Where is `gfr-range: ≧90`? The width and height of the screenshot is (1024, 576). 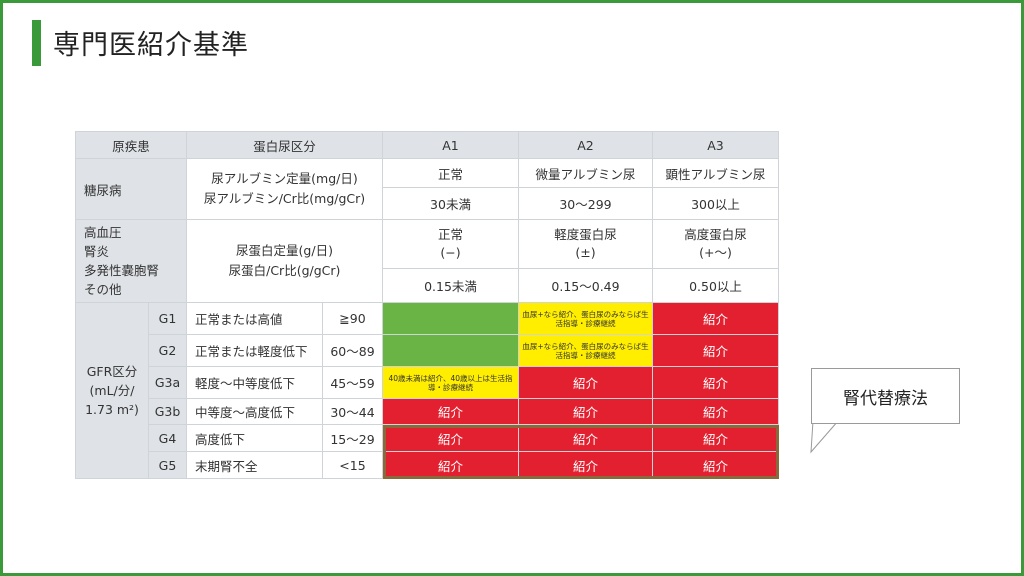
gfr-range: ≧90 is located at coordinates (352, 318).